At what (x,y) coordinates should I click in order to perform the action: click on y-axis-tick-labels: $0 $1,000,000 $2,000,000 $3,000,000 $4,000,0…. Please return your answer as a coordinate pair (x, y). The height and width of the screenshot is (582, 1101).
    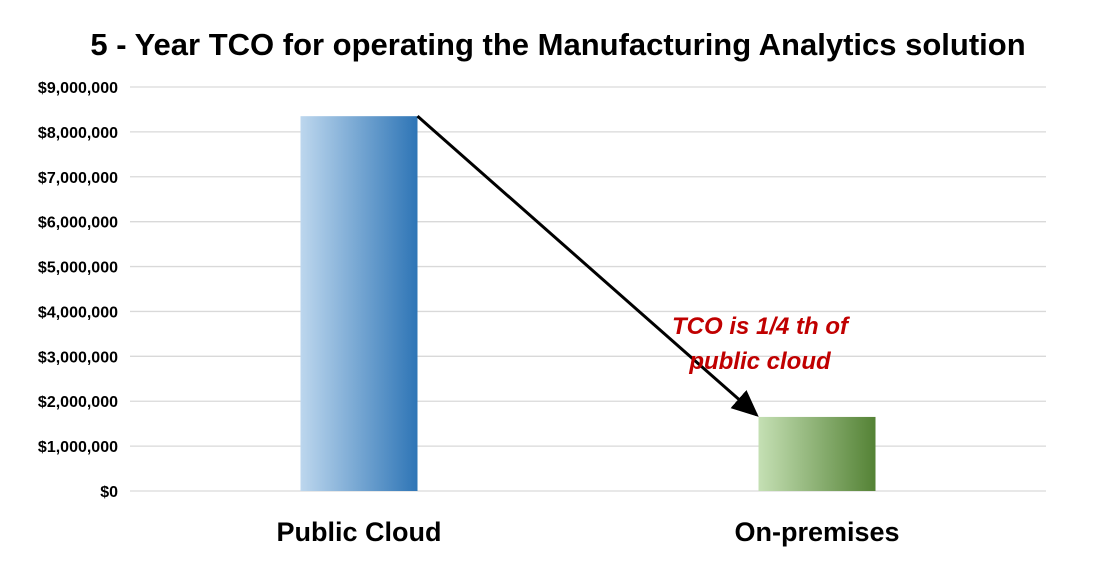
    Looking at the image, I should click on (78, 290).